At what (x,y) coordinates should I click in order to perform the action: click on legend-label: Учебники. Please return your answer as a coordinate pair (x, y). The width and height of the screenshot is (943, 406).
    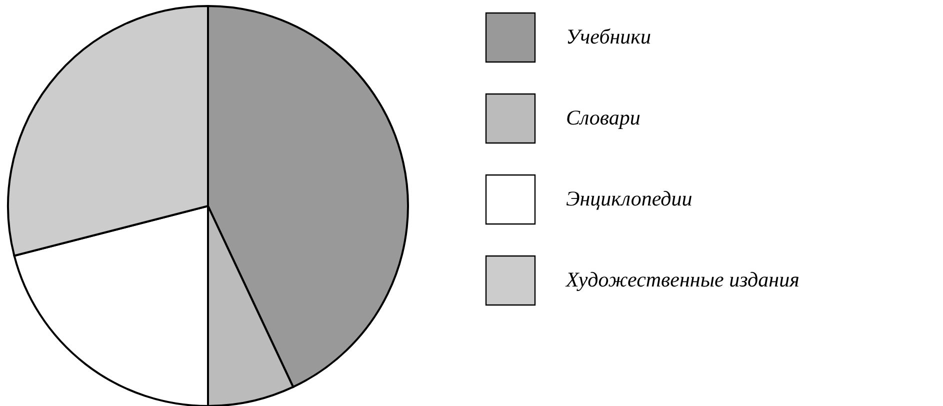
    Looking at the image, I should click on (608, 36).